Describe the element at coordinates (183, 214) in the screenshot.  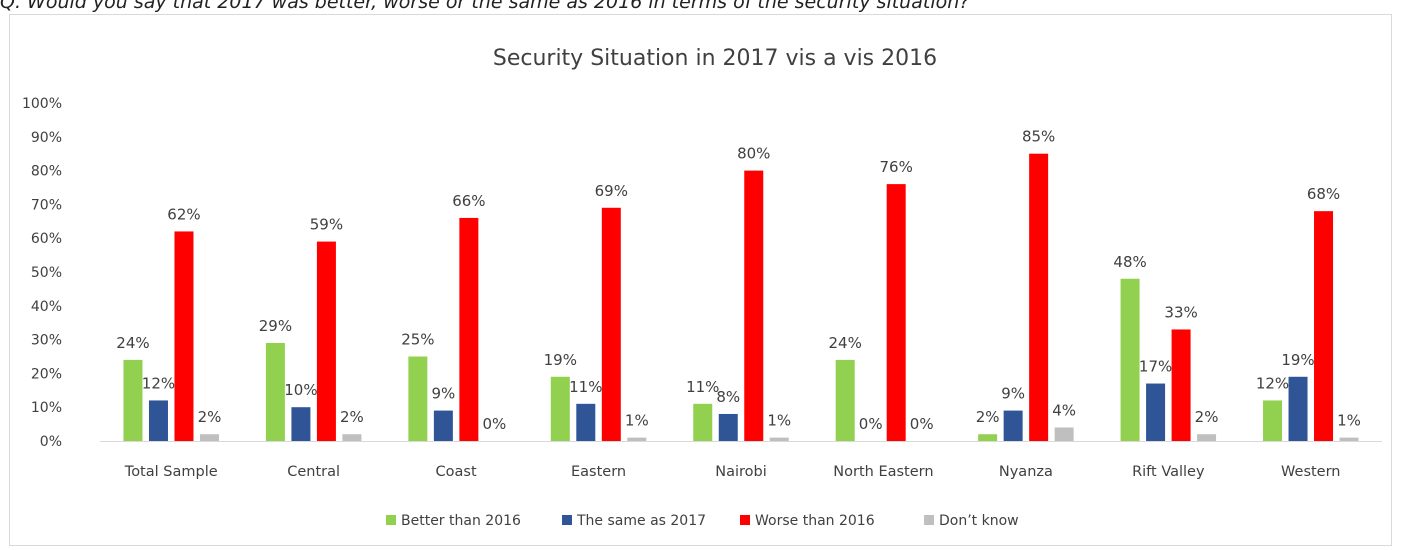
I see `data-label: 62%` at that location.